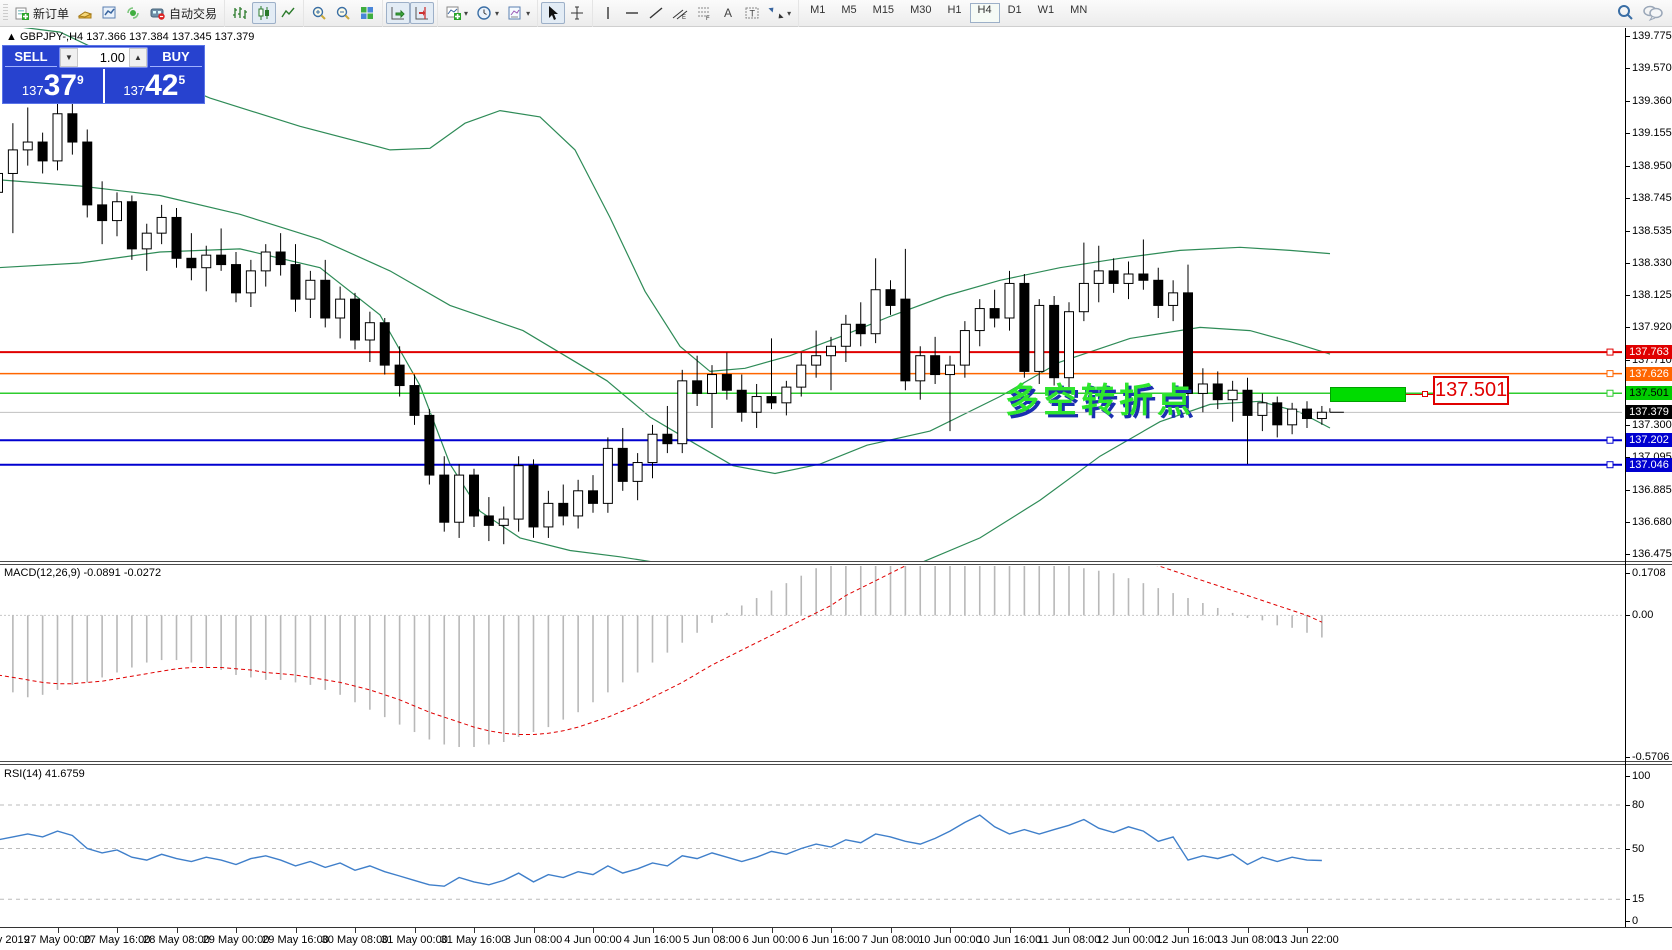 This screenshot has width=1672, height=950. Describe the element at coordinates (1069, 940) in the screenshot. I see `time-label: 11 Jun 08:00` at that location.